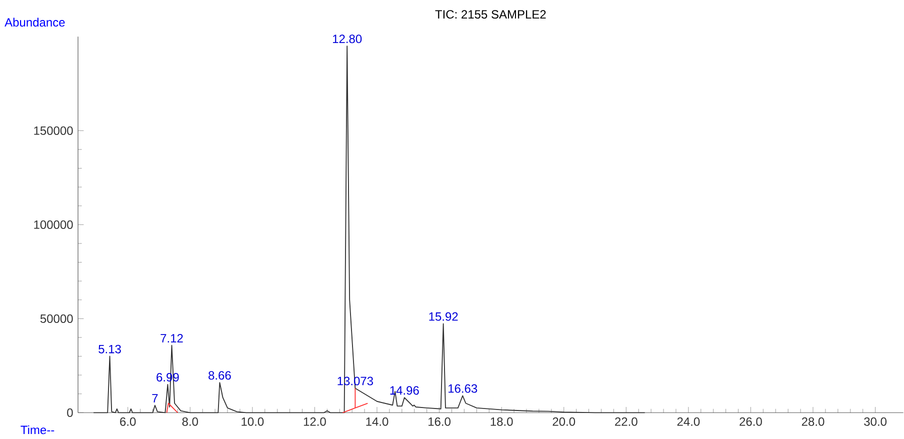 The height and width of the screenshot is (439, 904). What do you see at coordinates (490, 14) in the screenshot?
I see `chart-title: TIC: 2155 SAMPLE2` at bounding box center [490, 14].